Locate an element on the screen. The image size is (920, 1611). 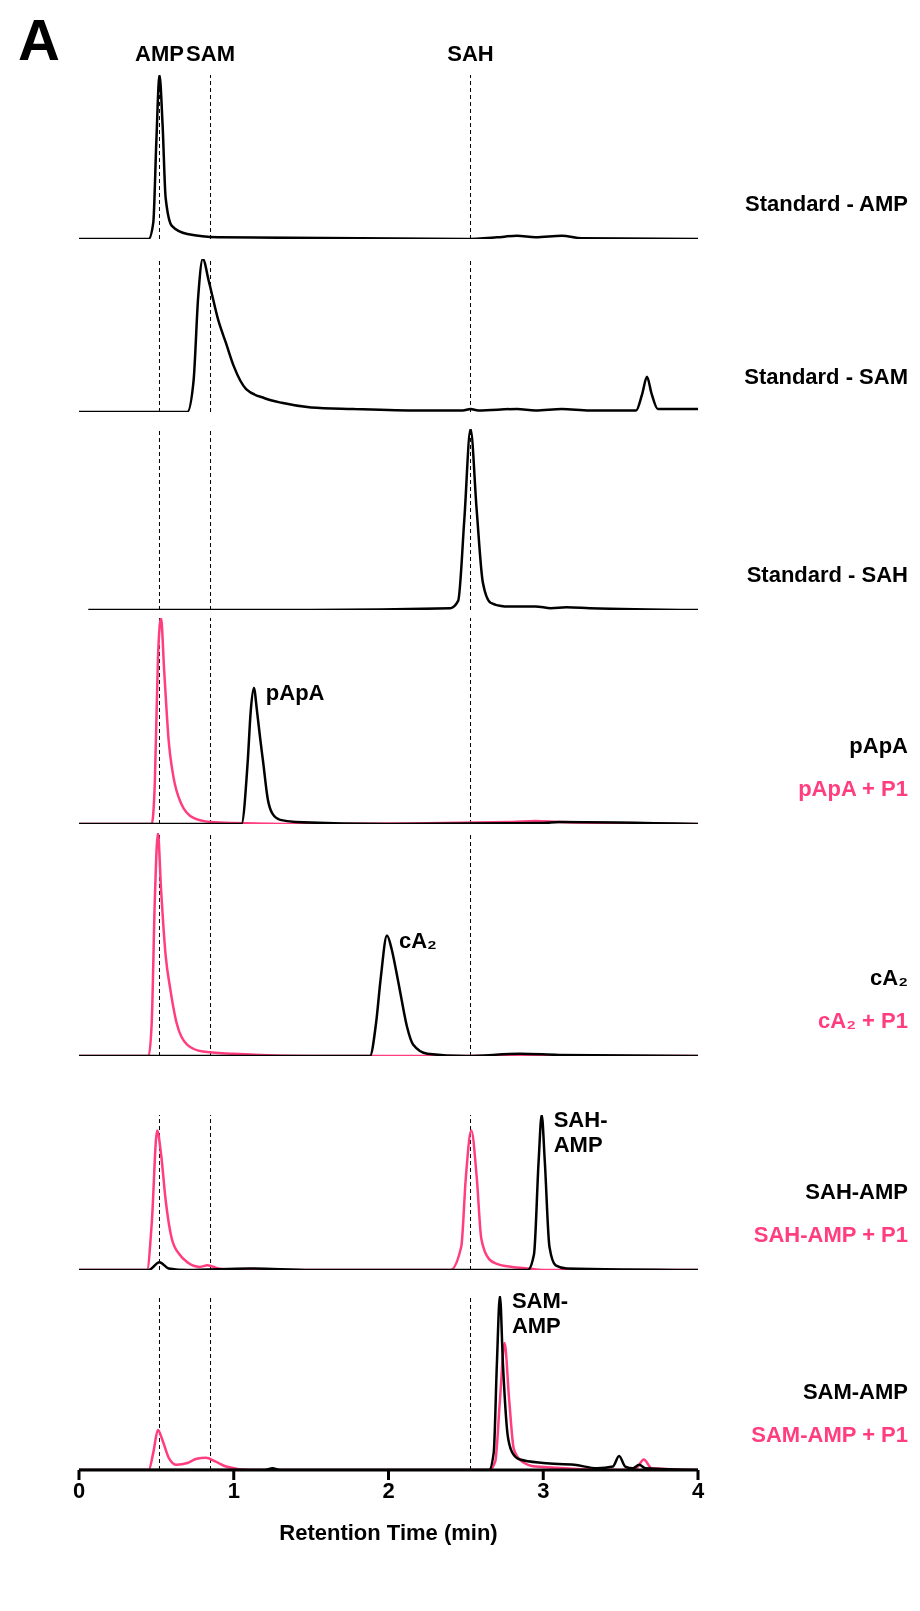
text: pApA is located at coordinates (878, 746).